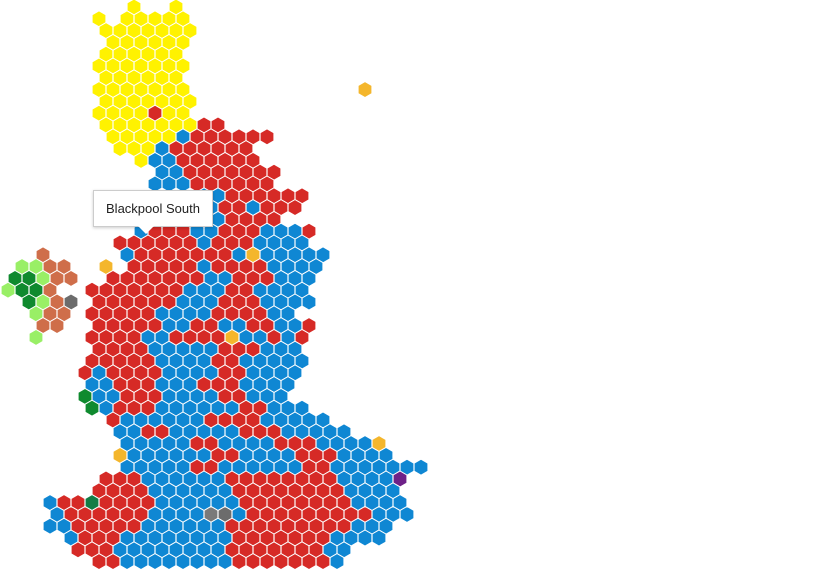 The image size is (822, 583). Describe the element at coordinates (153, 212) in the screenshot. I see `tooltip: Blackpool South` at that location.